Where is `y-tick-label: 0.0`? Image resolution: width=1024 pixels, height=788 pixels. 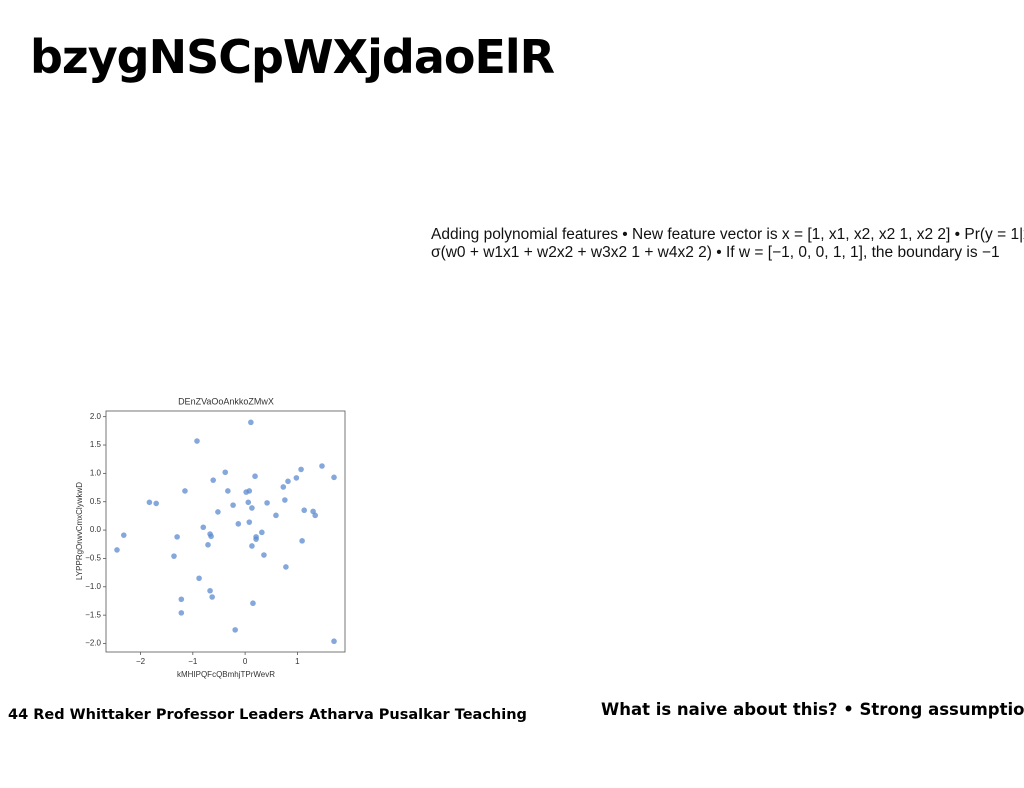
y-tick-label: 0.0 is located at coordinates (96, 529).